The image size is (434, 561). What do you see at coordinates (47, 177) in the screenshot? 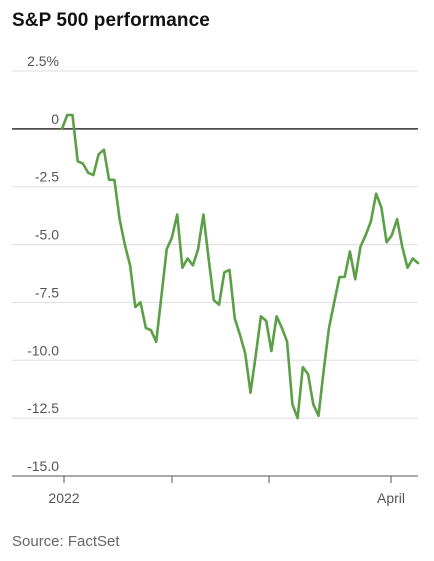
I see `y-tick-label: -2.5` at bounding box center [47, 177].